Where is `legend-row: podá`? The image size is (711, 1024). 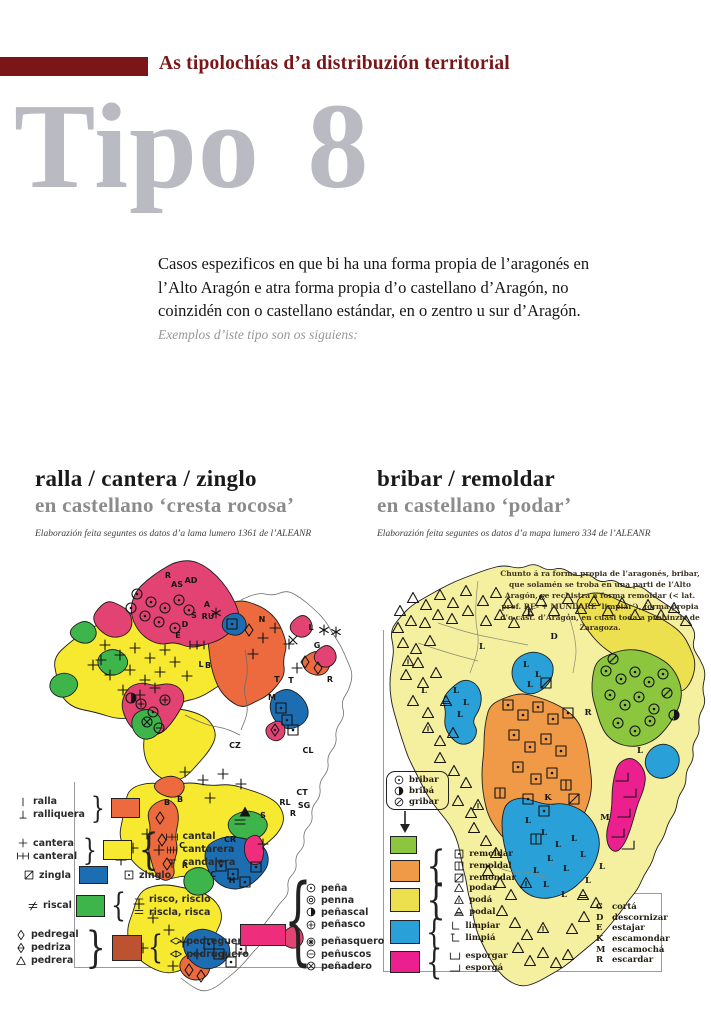
legend-row: podá is located at coordinates (474, 900).